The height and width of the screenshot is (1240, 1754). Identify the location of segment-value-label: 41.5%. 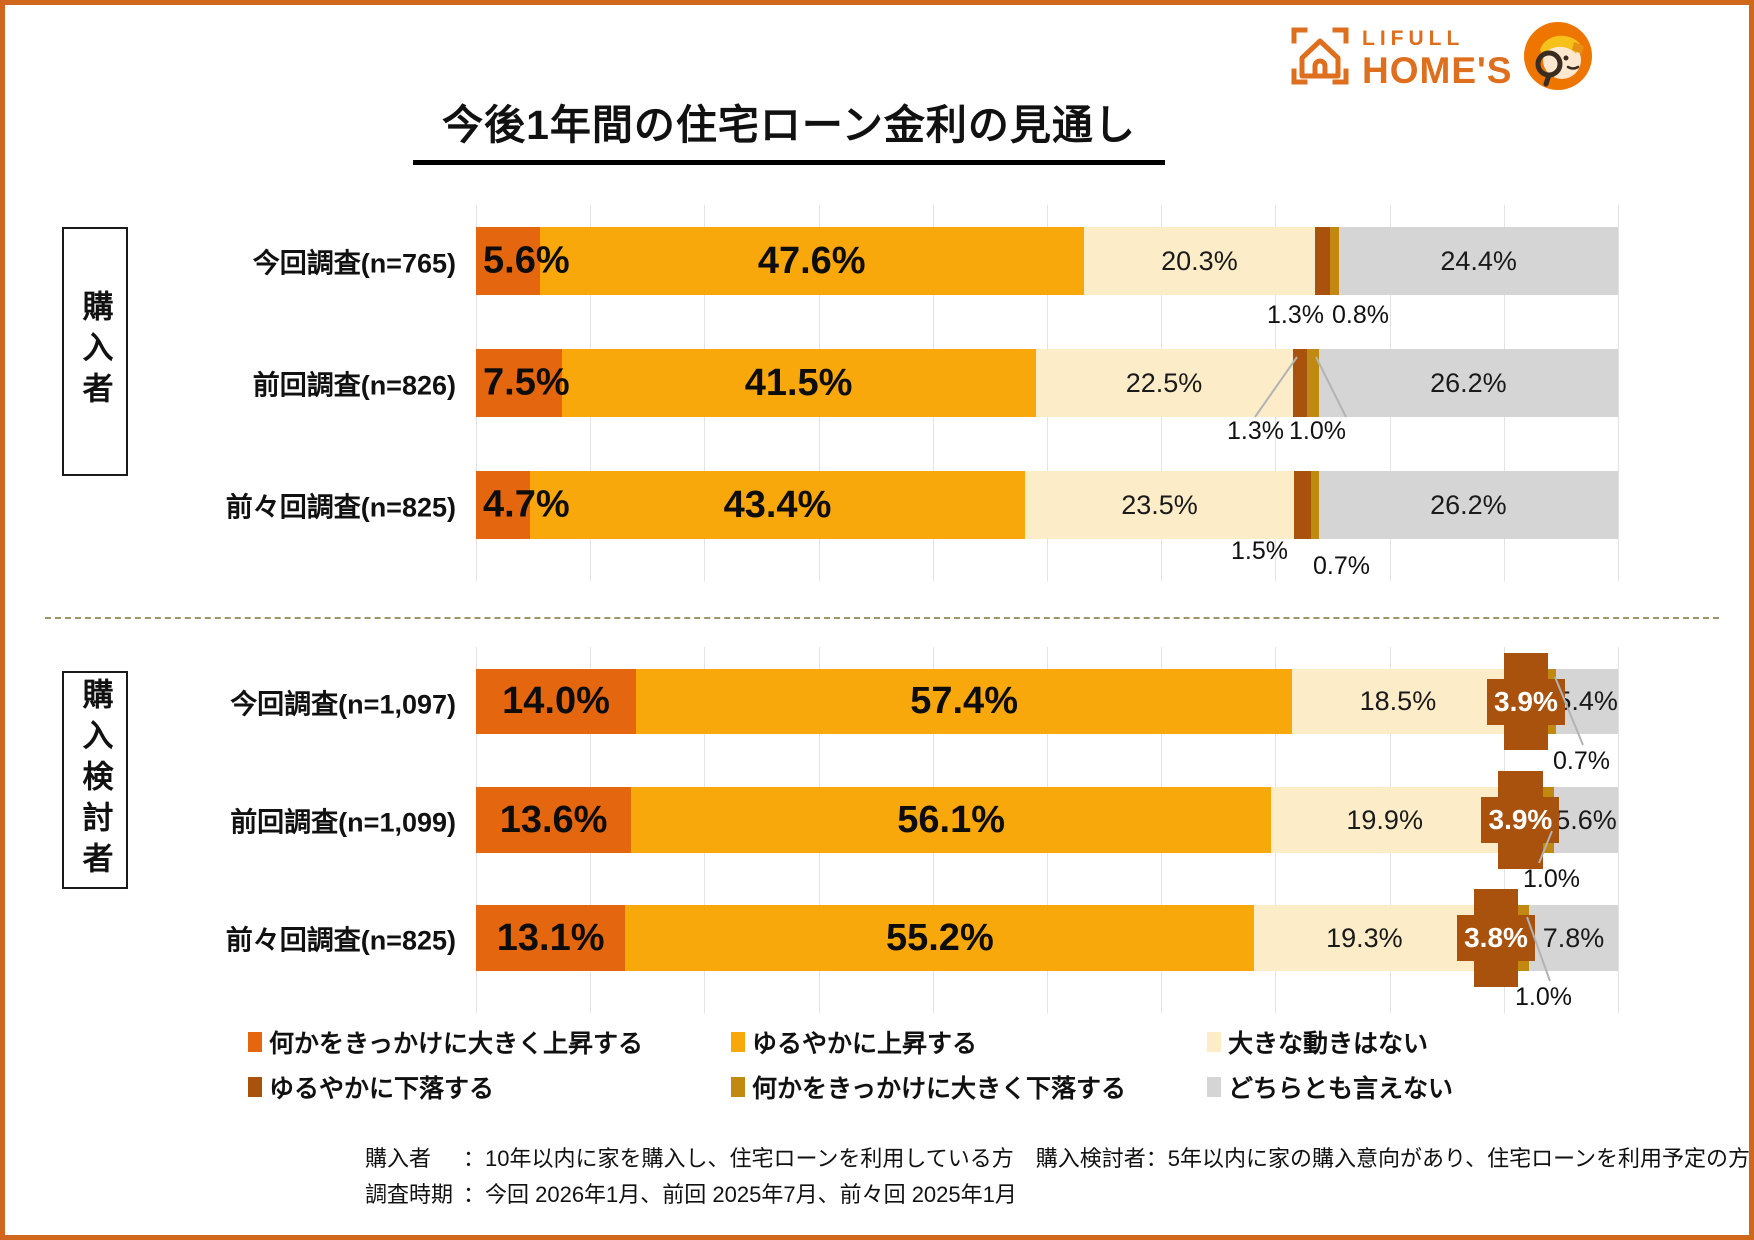
(798, 382).